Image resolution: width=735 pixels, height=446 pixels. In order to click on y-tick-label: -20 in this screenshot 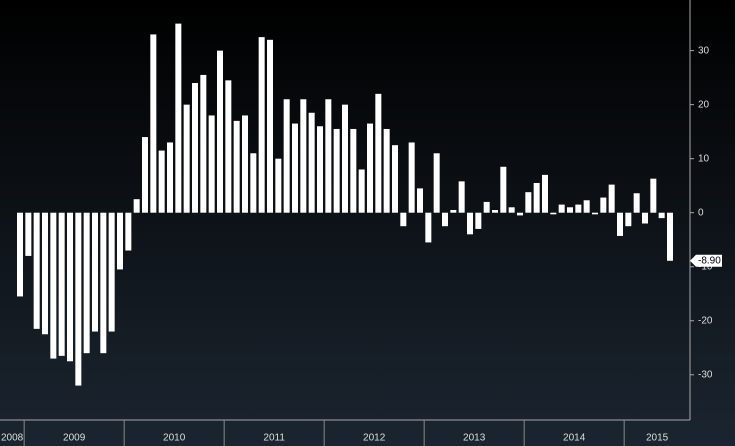, I will do `click(705, 320)`.